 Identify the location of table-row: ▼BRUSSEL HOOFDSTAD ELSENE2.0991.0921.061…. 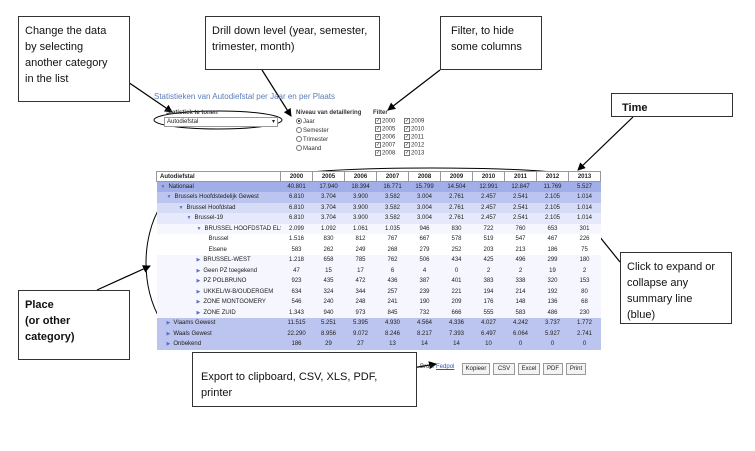
(378, 228).